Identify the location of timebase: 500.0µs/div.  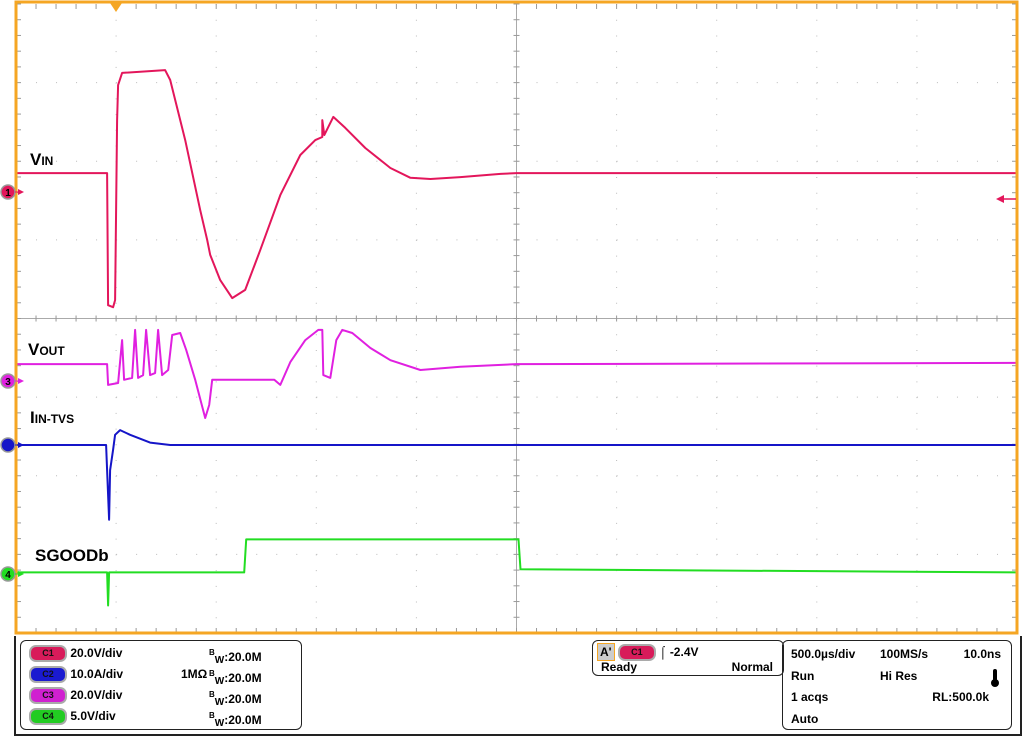
(823, 654).